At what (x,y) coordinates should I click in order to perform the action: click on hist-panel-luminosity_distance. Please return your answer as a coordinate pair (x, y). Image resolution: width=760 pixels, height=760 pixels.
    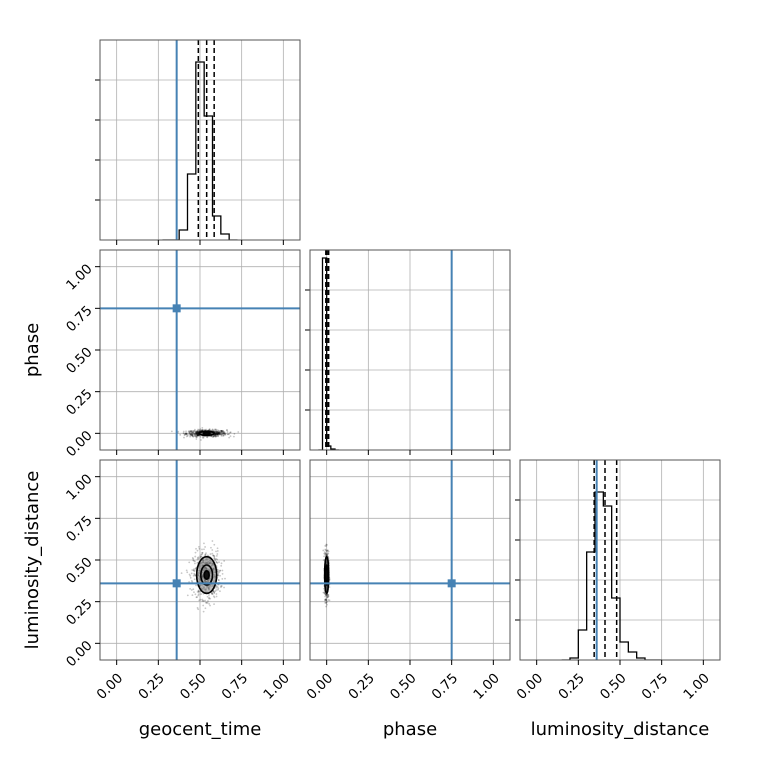
    Looking at the image, I should click on (618, 562).